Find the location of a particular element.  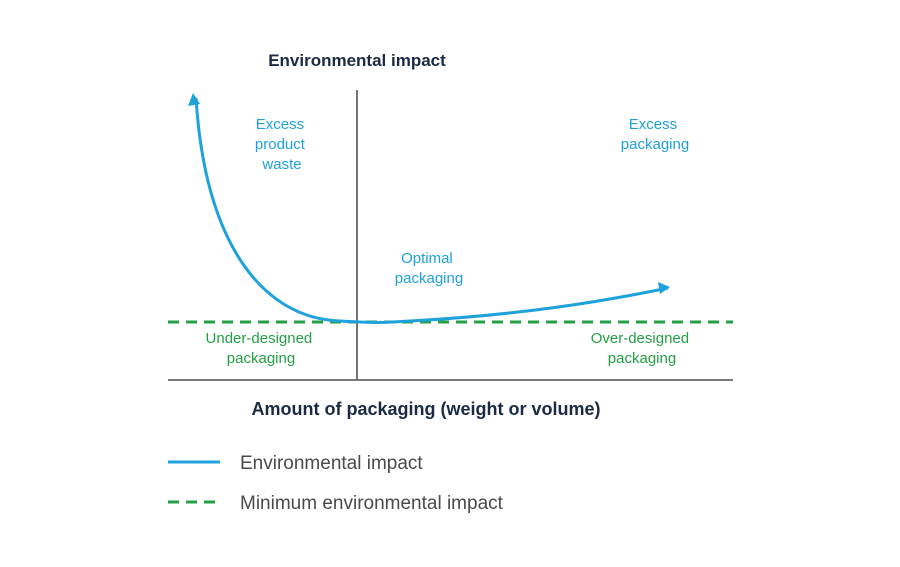

label-excess-packaging: Excess packaging is located at coordinates (655, 134).